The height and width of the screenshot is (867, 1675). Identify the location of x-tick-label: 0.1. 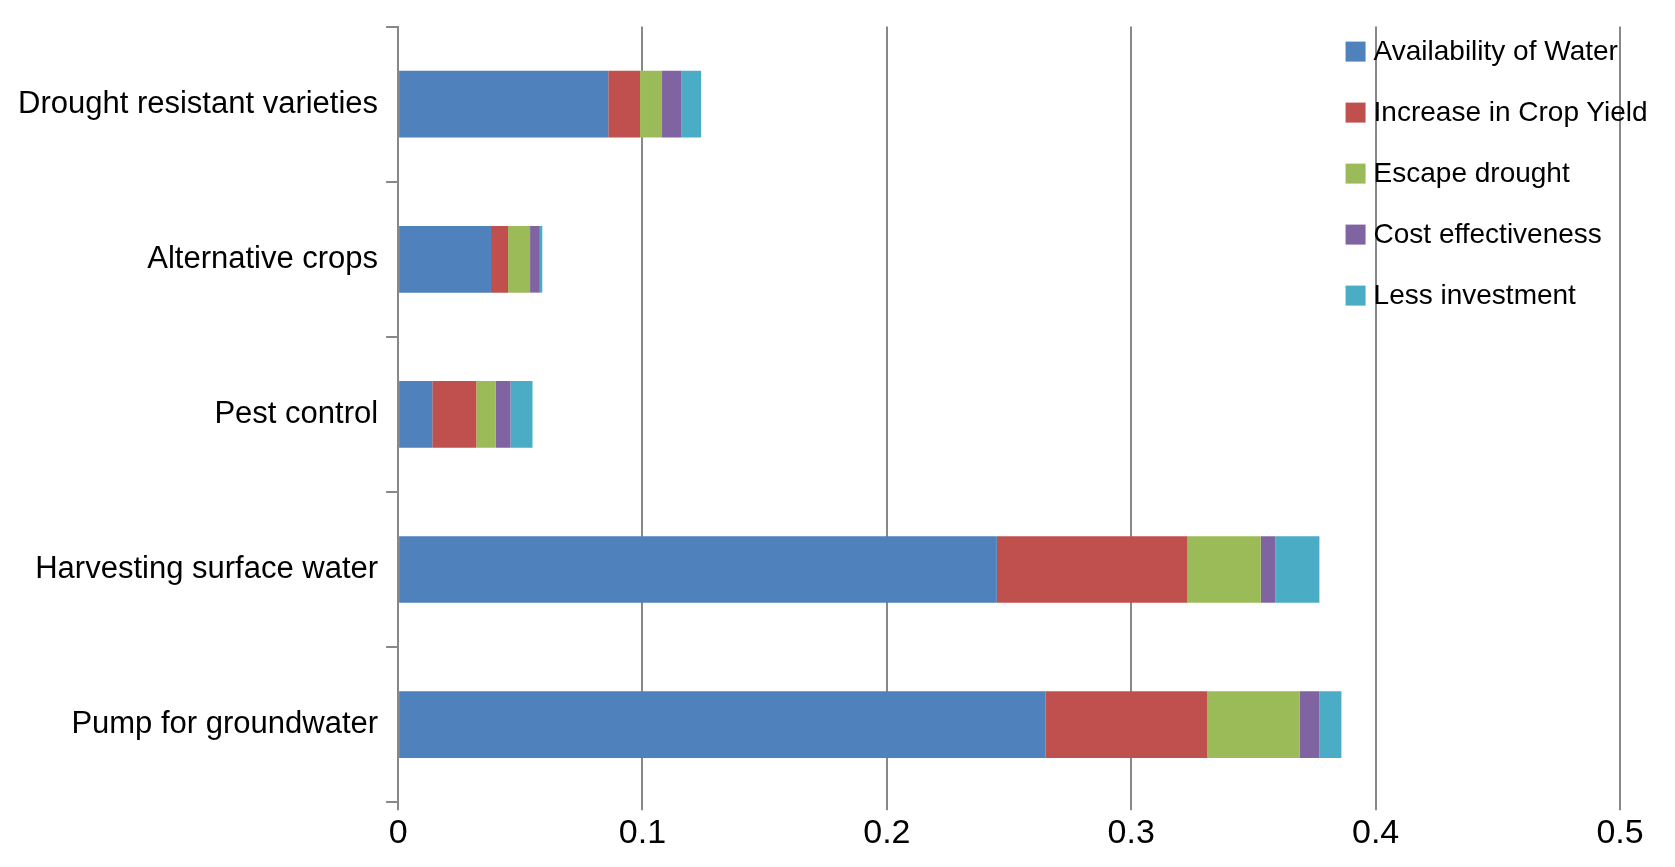
(642, 830).